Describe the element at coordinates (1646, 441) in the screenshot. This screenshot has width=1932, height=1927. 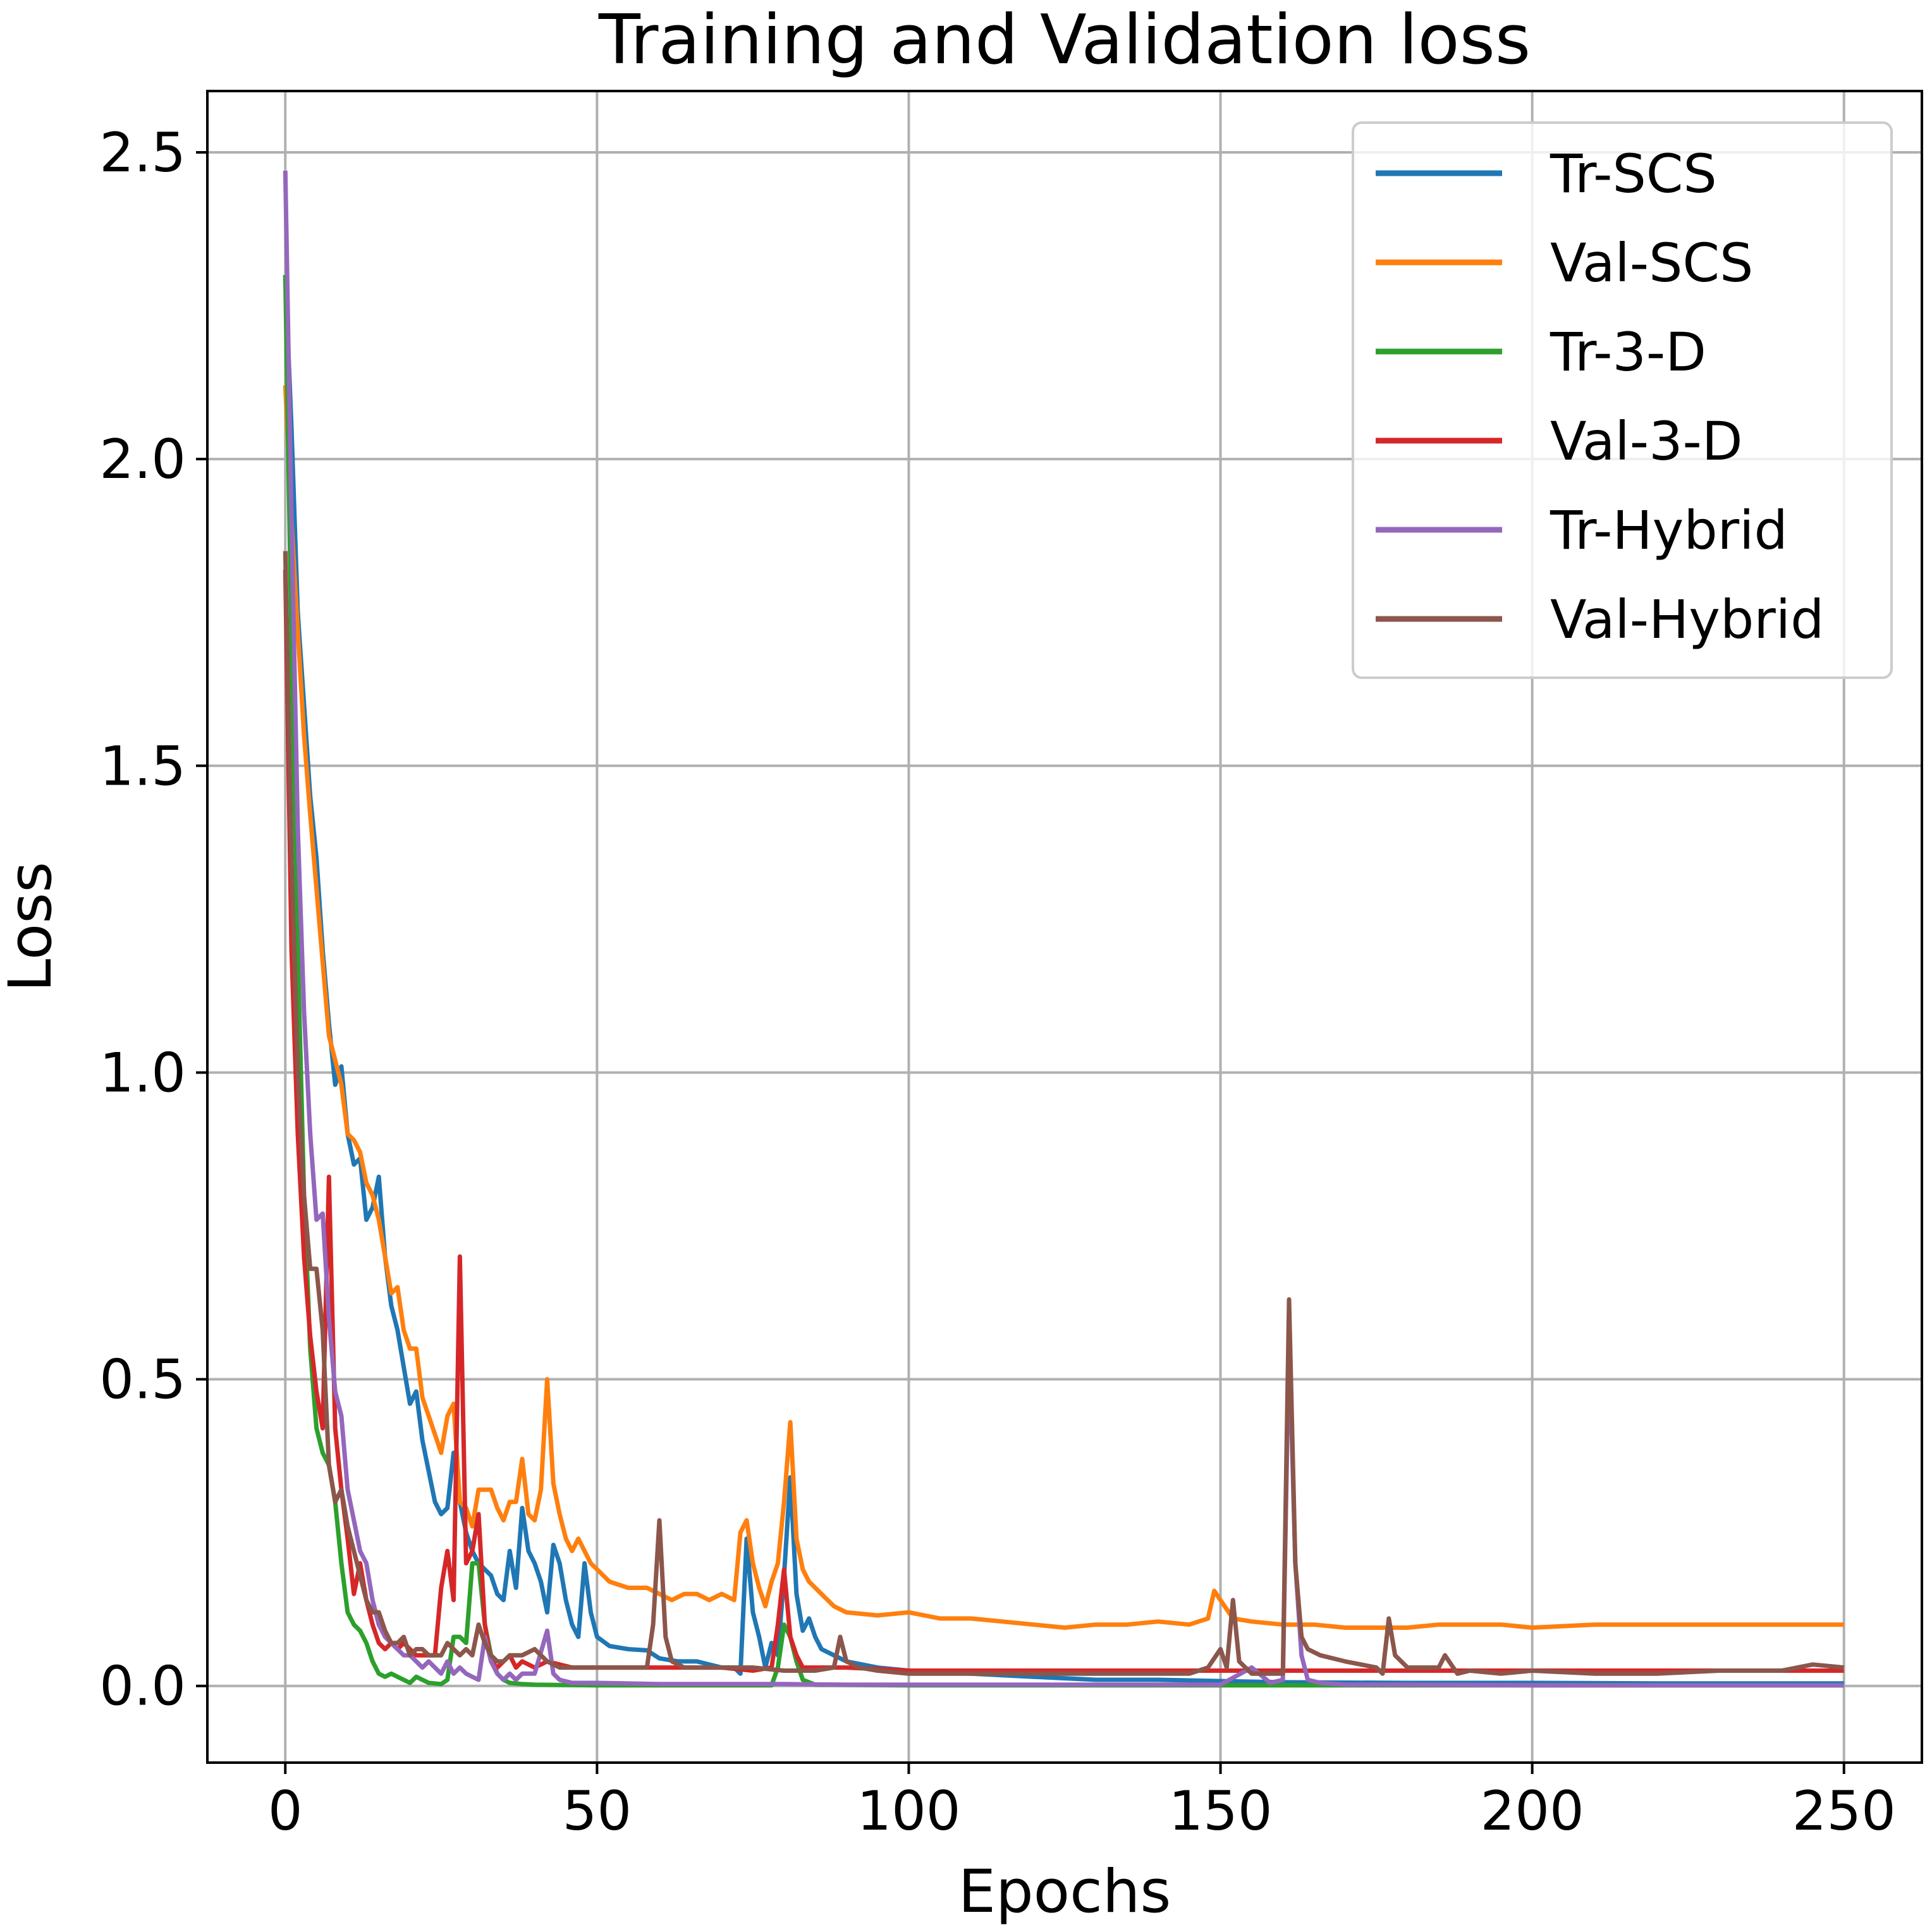
I see `legend-label-val-3-d: Val-3-D` at that location.